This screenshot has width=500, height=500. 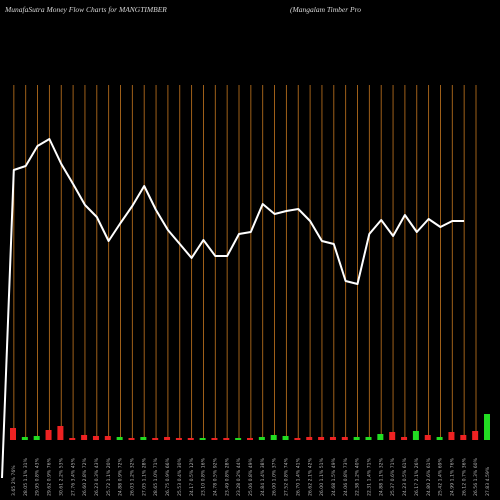 I want to click on x-tick-label: 24.78 0.5% 92%, so click(x=215, y=476).